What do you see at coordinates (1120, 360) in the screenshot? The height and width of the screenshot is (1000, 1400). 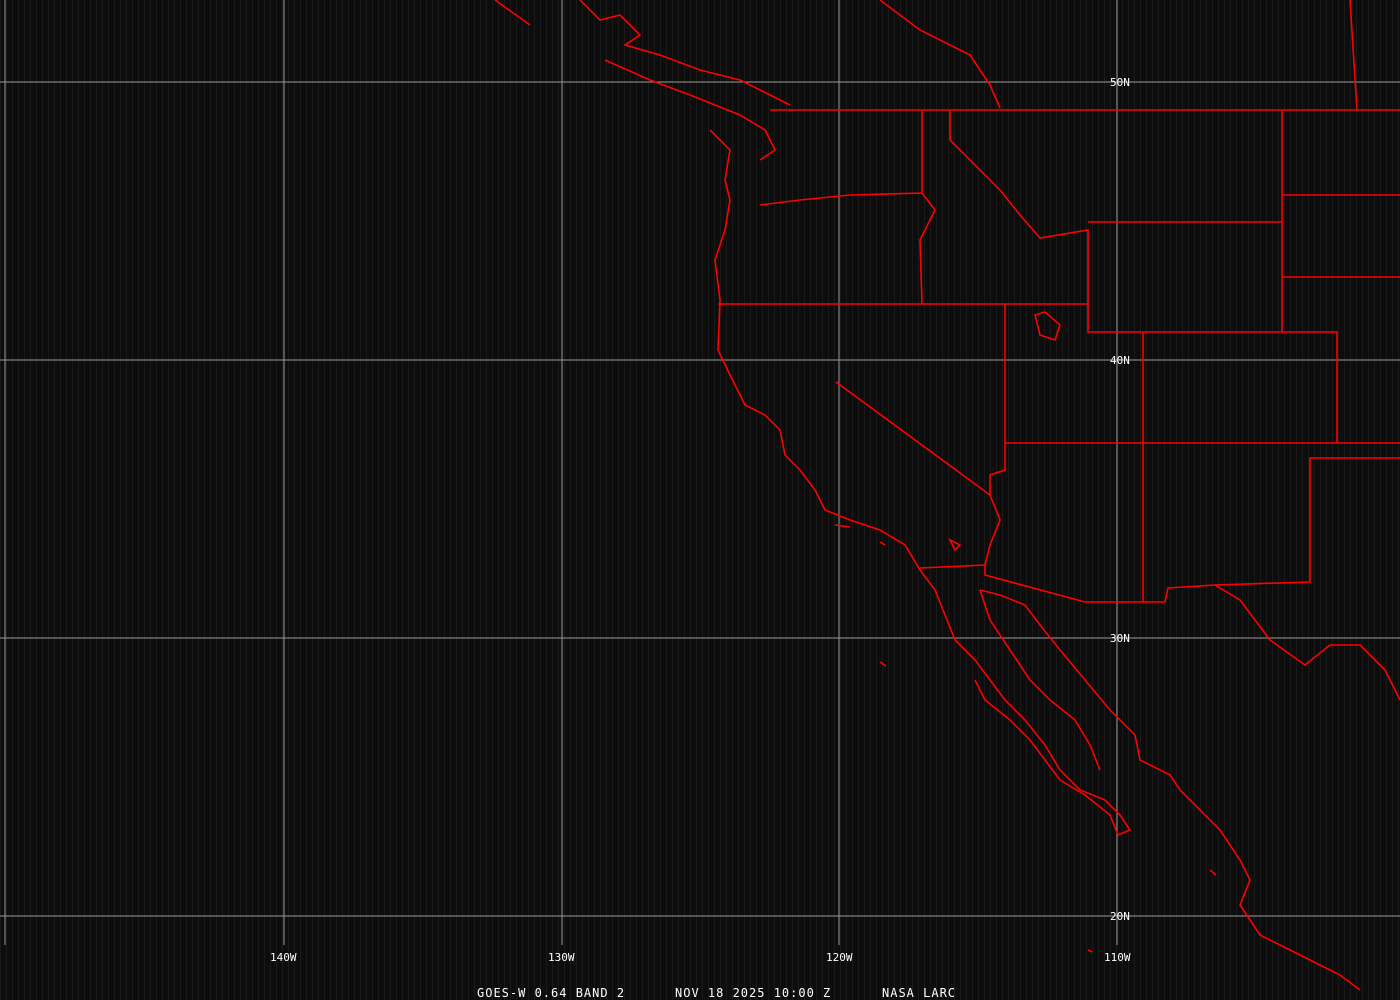 I see `lat-label-40n: 40N` at bounding box center [1120, 360].